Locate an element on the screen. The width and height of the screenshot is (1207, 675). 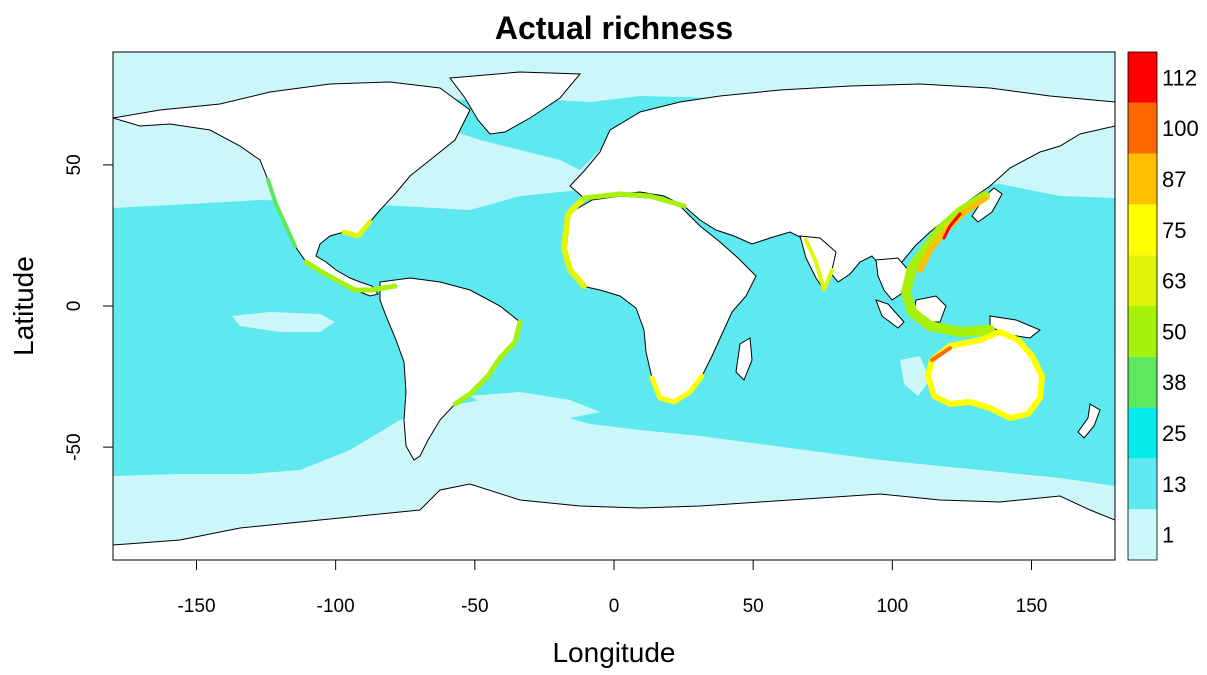
legend-label: 1 is located at coordinates (1168, 535).